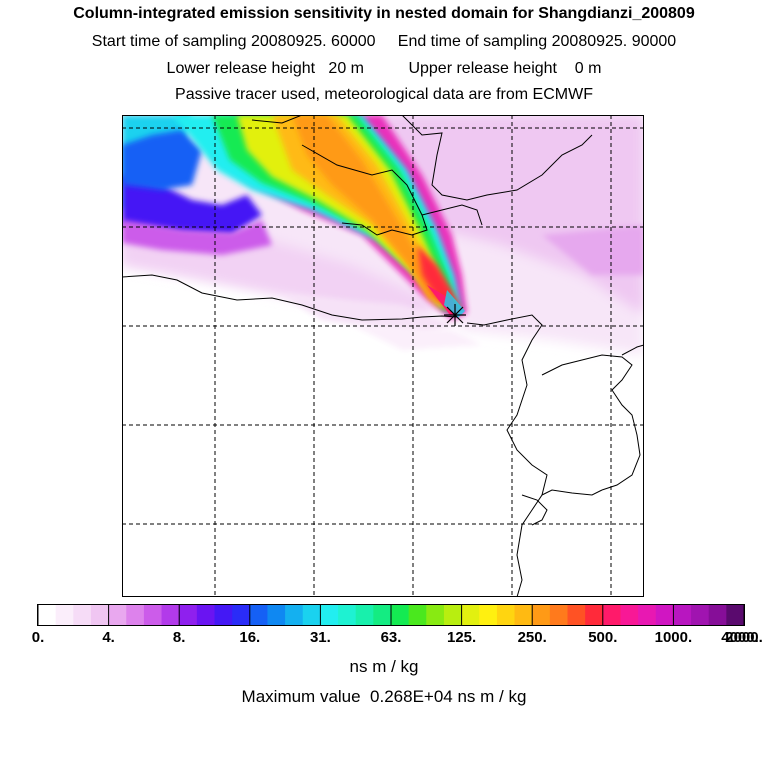  Describe the element at coordinates (108, 637) in the screenshot. I see `colorbar-tick-label: 4.` at that location.